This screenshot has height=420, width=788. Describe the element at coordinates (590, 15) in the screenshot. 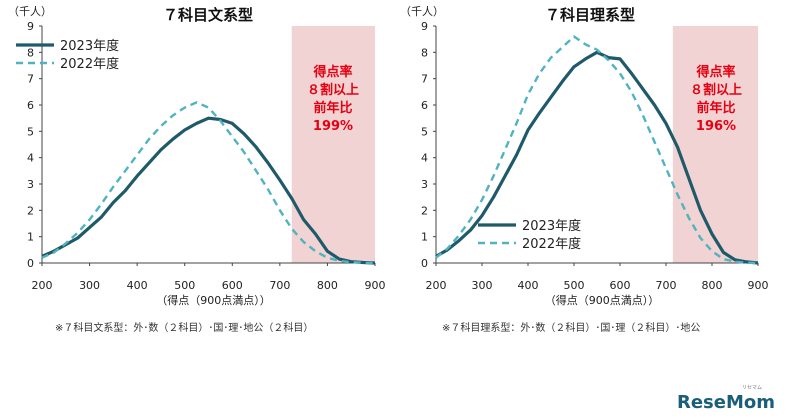

I see `chart-title: ７科目理系型` at that location.